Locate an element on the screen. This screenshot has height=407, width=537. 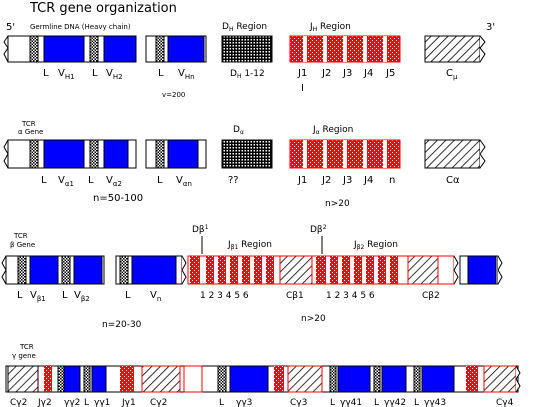
beta-v-block-n is located at coordinates (151, 270).